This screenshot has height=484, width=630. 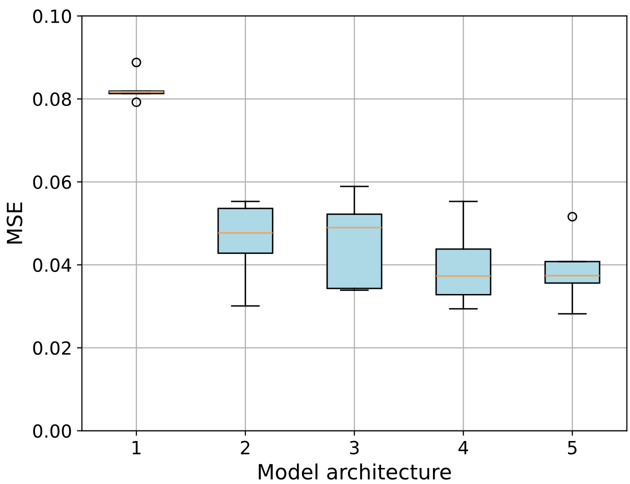 What do you see at coordinates (463, 447) in the screenshot?
I see `x-tick-label: 4` at bounding box center [463, 447].